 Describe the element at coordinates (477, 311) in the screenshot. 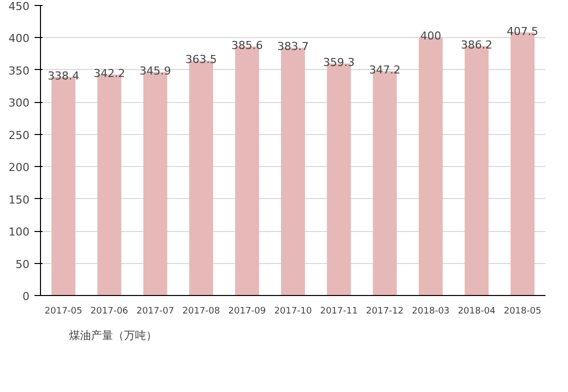

I see `x-tick-label: 2018-04` at that location.